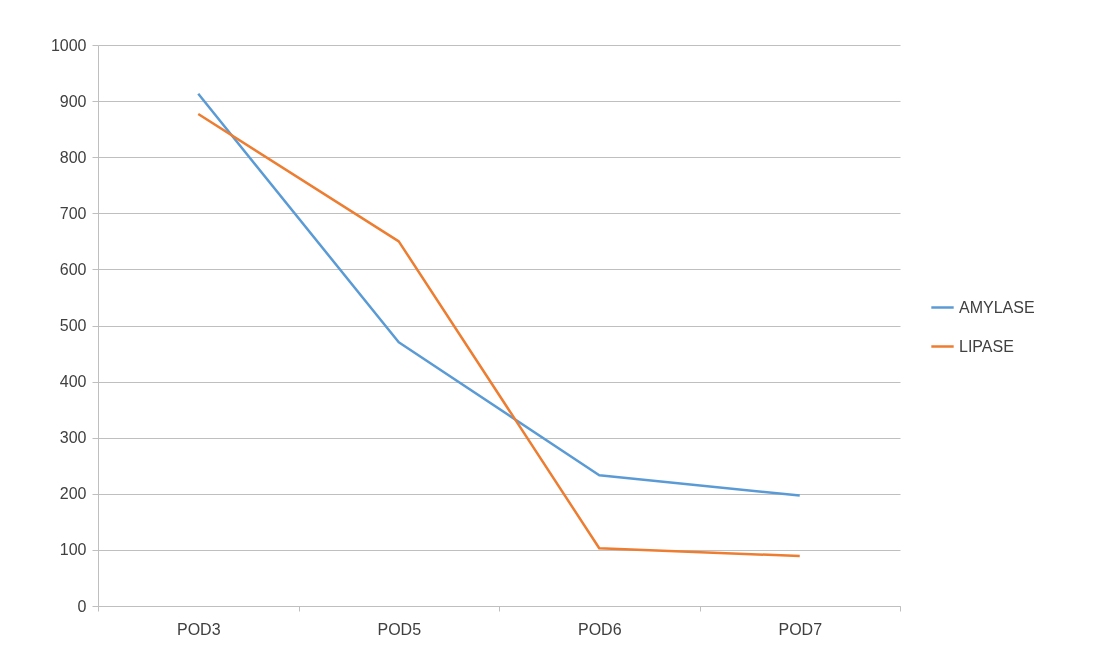 The width and height of the screenshot is (1116, 657). I want to click on x-tick-label: POD3, so click(198, 629).